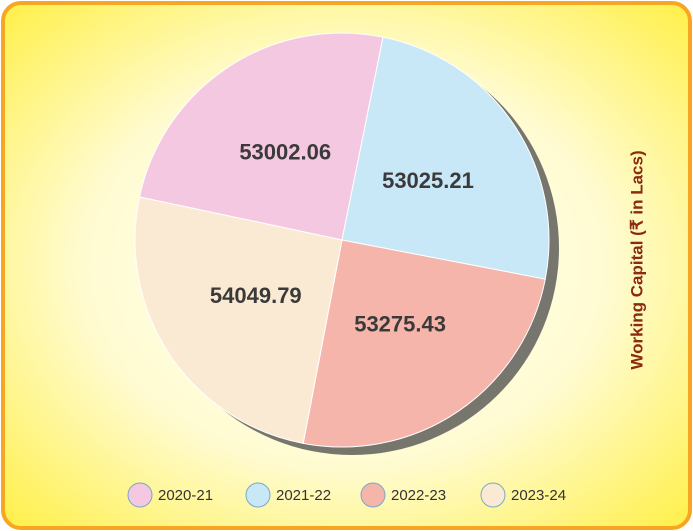 The width and height of the screenshot is (693, 531). I want to click on legend: 2020-21 2021-22 2022-23 2023-24, so click(346, 495).